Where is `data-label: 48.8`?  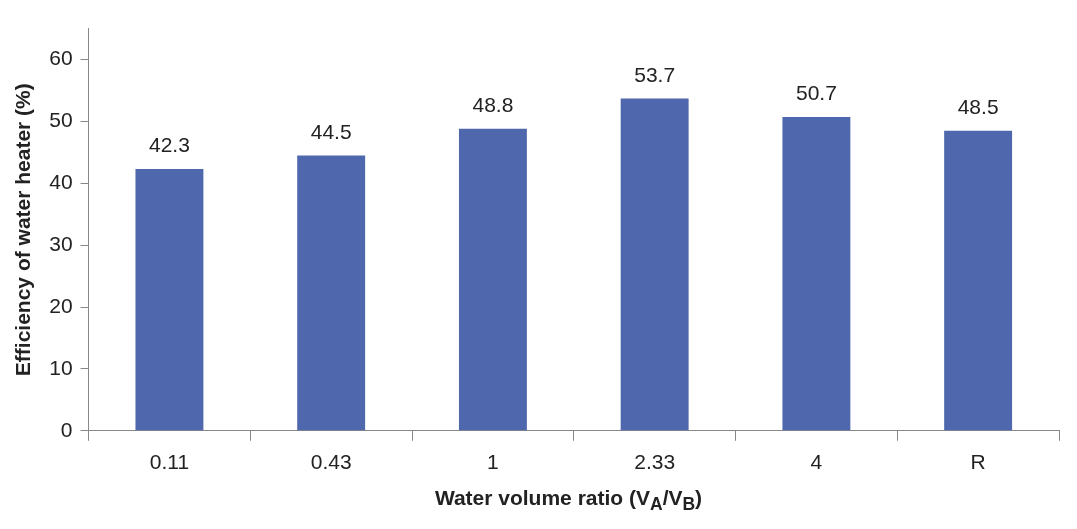
data-label: 48.8 is located at coordinates (493, 105).